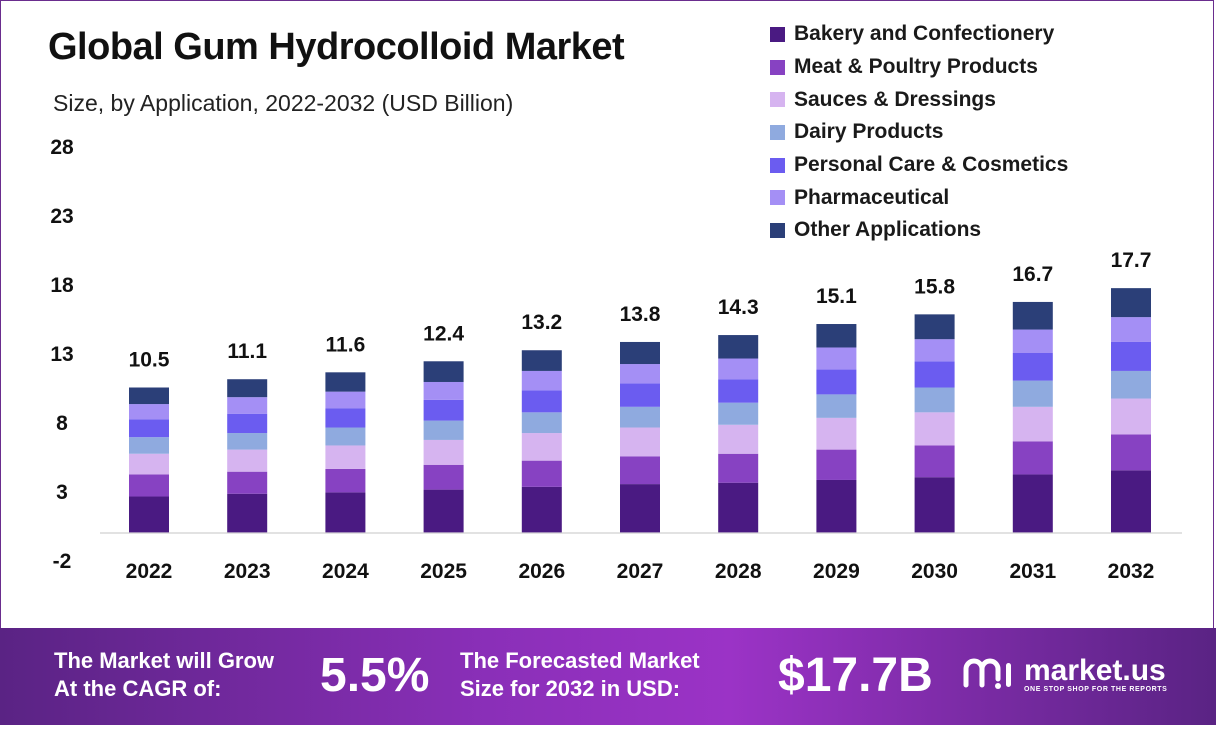 The image size is (1216, 738). I want to click on x-tick-label: 2027, so click(640, 571).